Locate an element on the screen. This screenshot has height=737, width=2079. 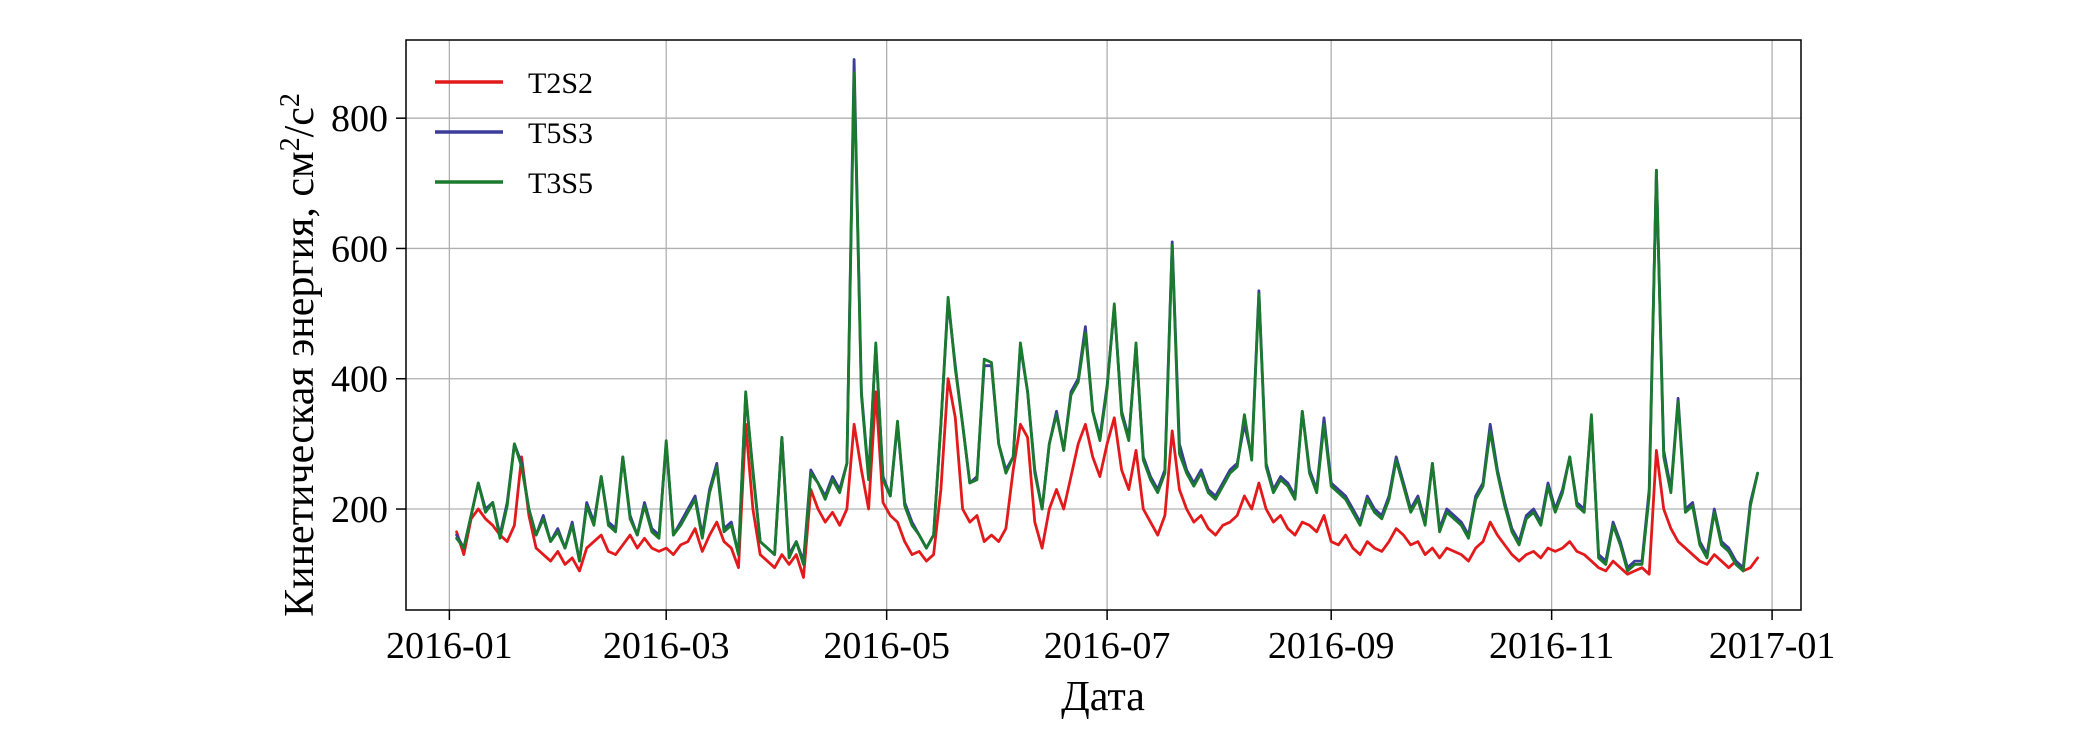
legend: T2S2 T5S3 T3S5 is located at coordinates (514, 133).